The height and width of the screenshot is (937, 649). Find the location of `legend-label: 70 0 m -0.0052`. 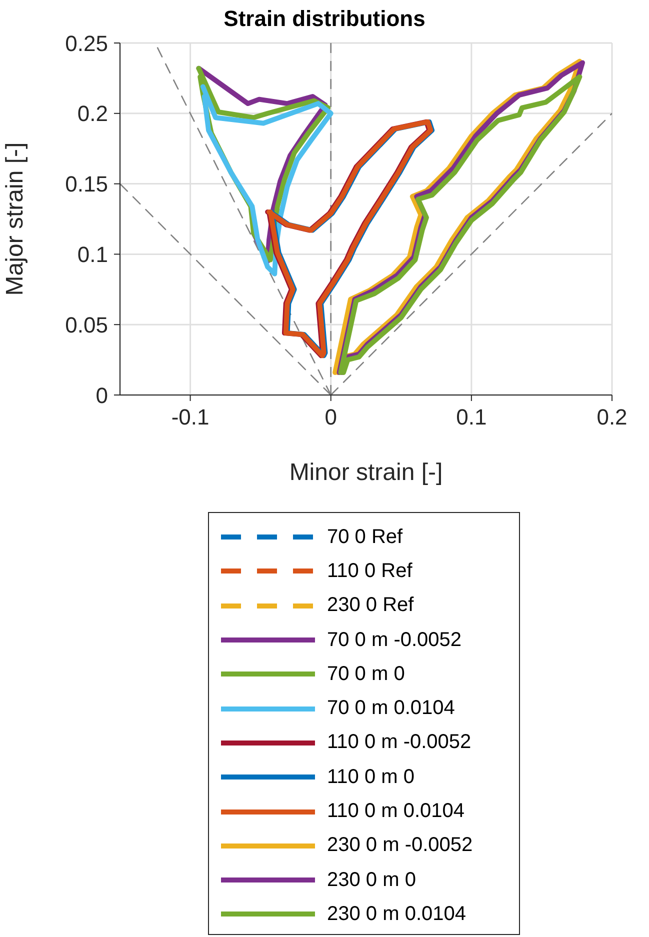

legend-label: 70 0 m -0.0052 is located at coordinates (394, 640).